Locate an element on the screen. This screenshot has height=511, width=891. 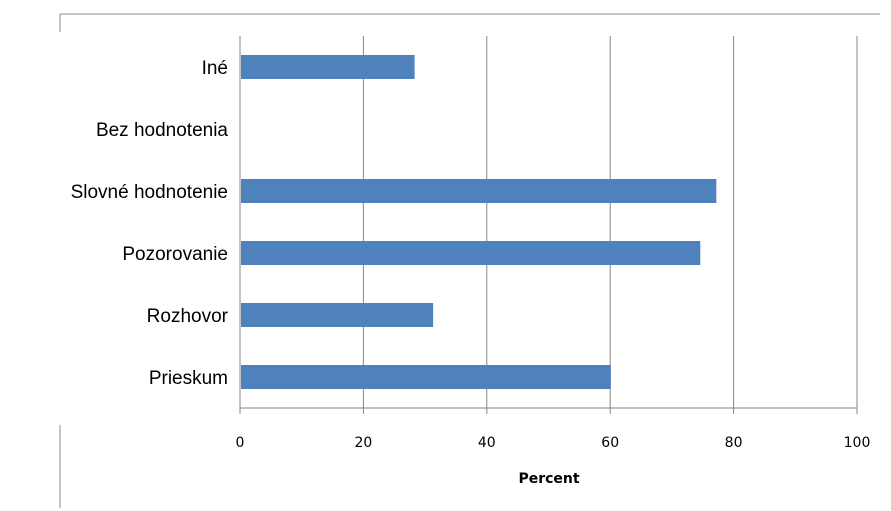
x-tick-label-80: 80 is located at coordinates (734, 443).